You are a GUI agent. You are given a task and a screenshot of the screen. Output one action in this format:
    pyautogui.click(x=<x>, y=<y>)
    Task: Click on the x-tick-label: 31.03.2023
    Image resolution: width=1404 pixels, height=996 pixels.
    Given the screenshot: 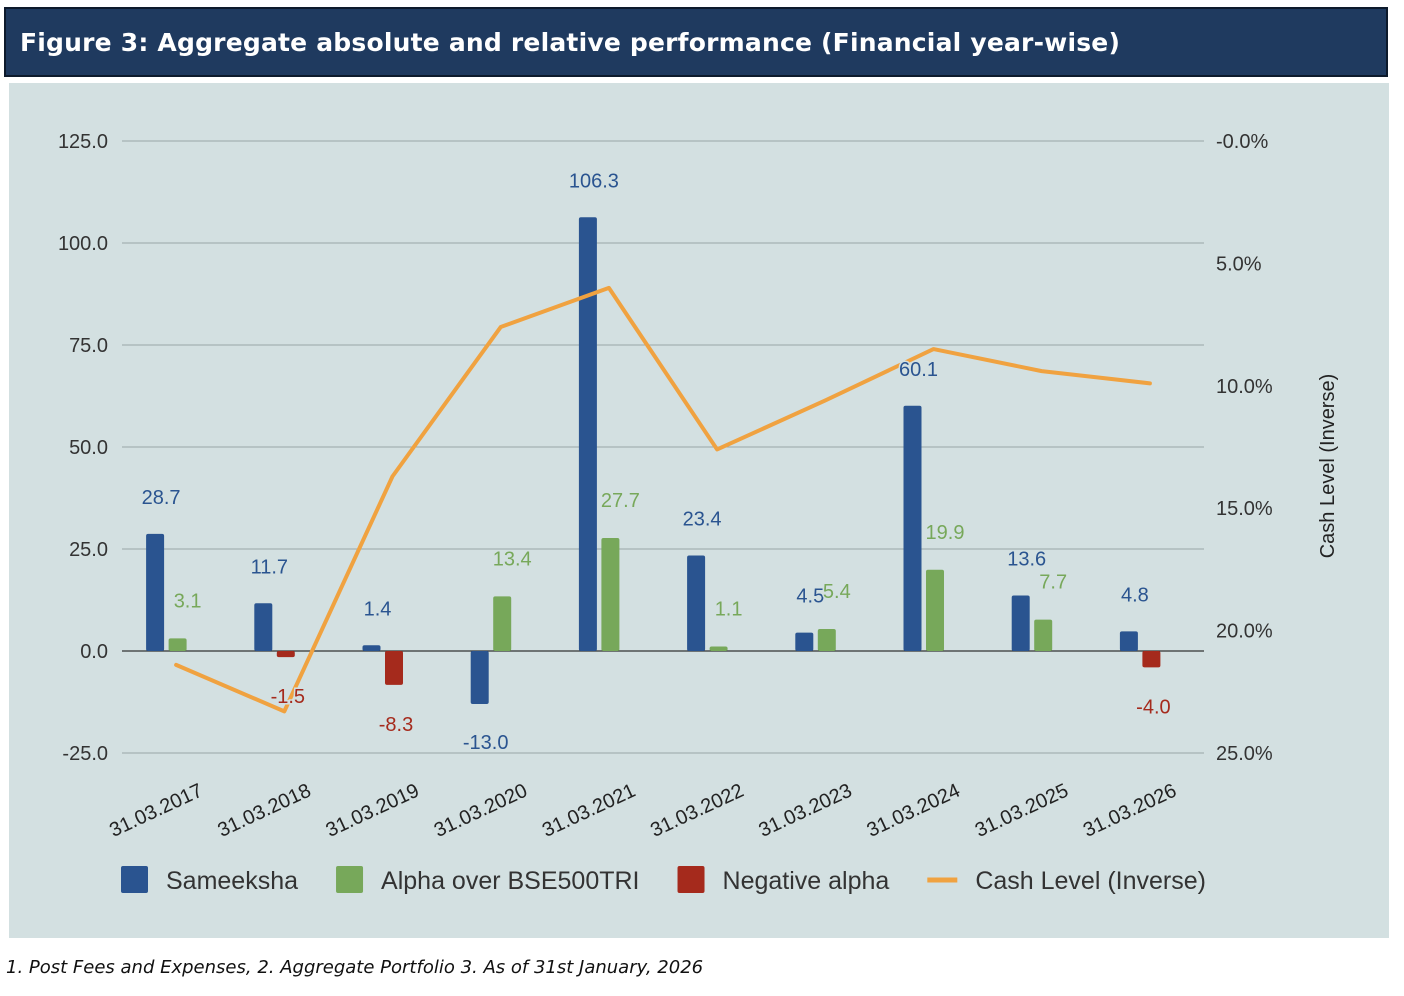 What is the action you would take?
    pyautogui.click(x=805, y=811)
    